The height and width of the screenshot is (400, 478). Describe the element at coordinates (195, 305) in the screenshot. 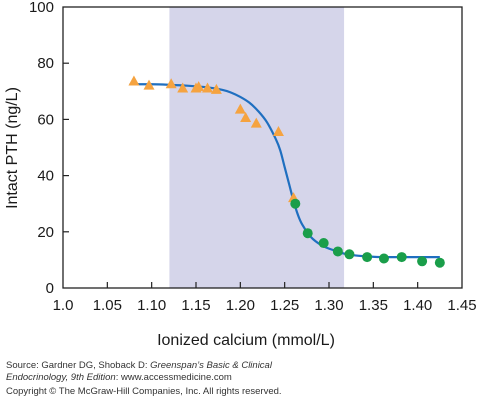

I see `x-tick-label: 1.15` at that location.